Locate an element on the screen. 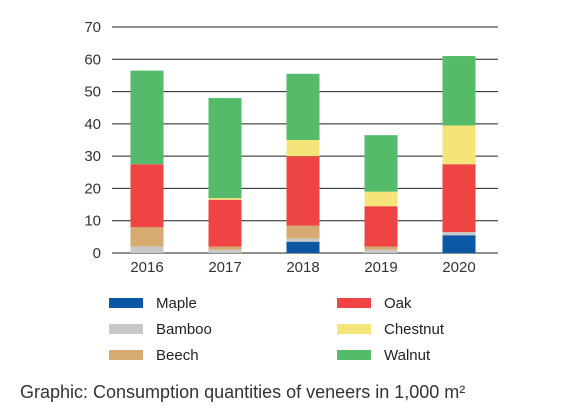  y-tick-label: 60 is located at coordinates (92, 59).